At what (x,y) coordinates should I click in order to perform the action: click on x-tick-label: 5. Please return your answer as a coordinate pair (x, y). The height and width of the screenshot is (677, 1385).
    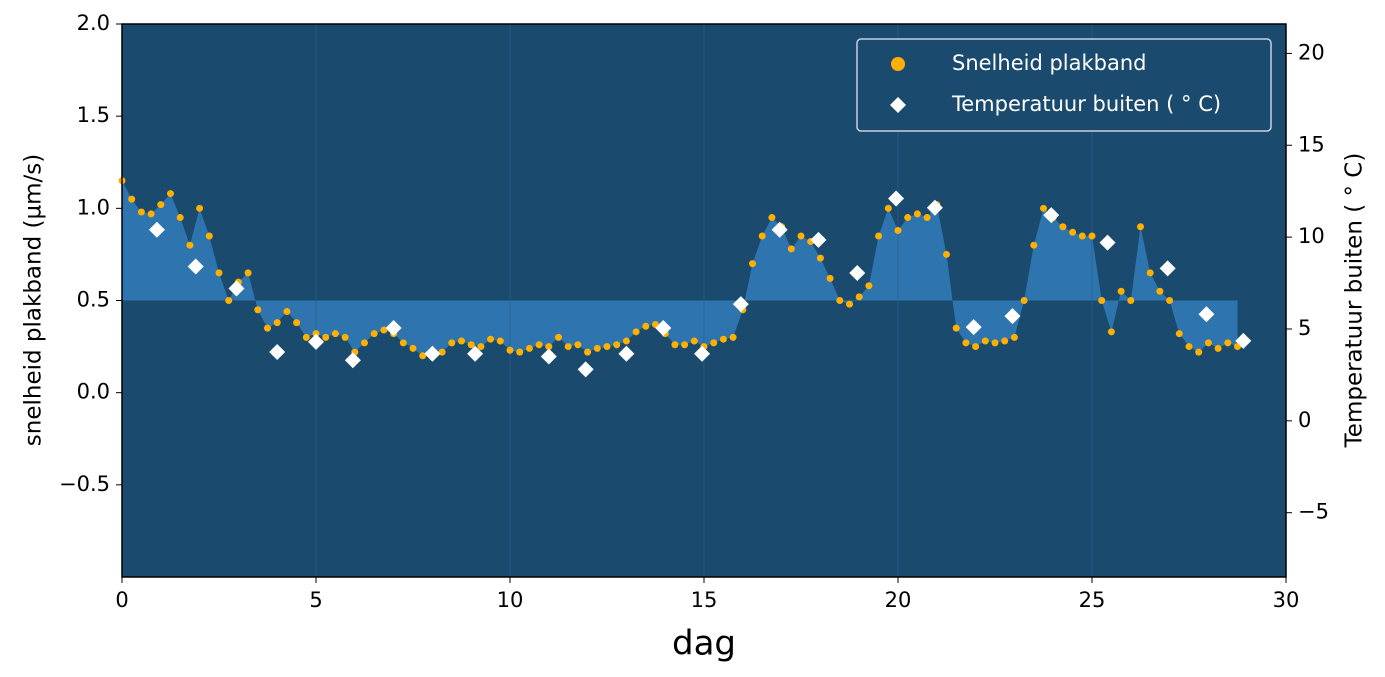
    Looking at the image, I should click on (315, 600).